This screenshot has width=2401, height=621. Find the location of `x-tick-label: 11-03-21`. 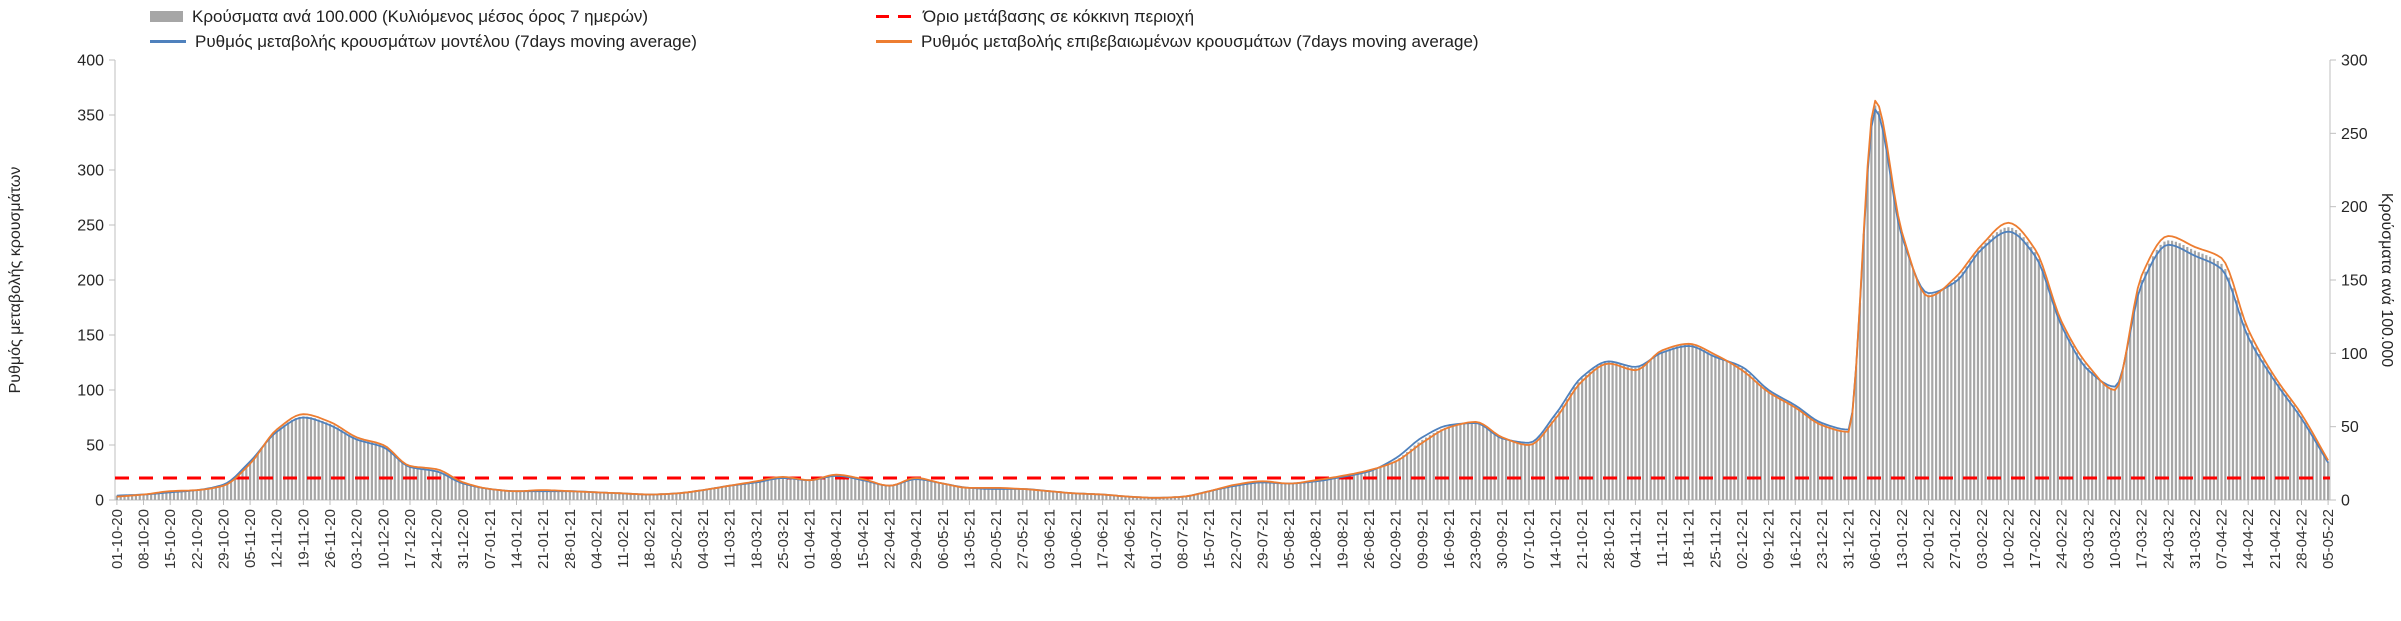

x-tick-label: 11-03-21 is located at coordinates (730, 538).